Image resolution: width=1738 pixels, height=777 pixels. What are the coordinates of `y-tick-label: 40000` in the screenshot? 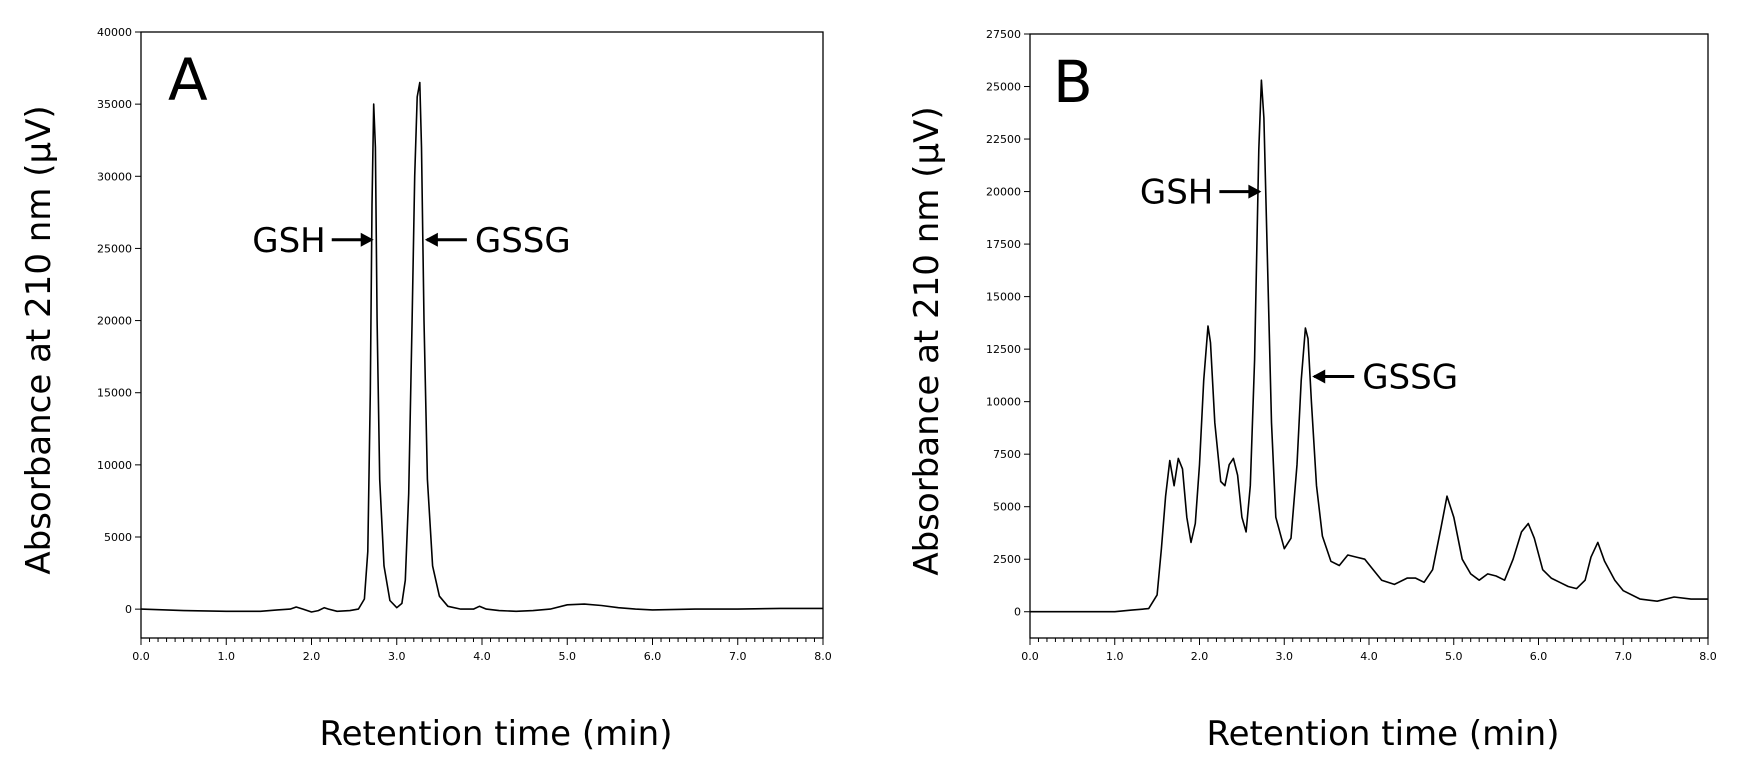 It's located at (114, 32).